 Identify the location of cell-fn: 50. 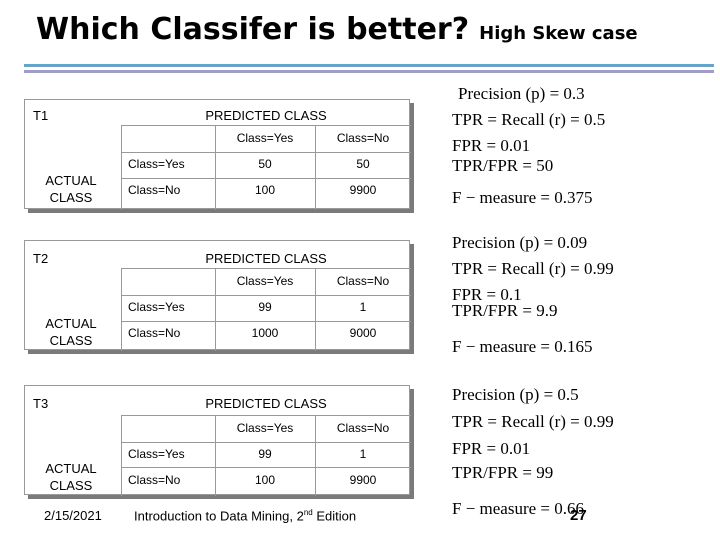
(363, 164).